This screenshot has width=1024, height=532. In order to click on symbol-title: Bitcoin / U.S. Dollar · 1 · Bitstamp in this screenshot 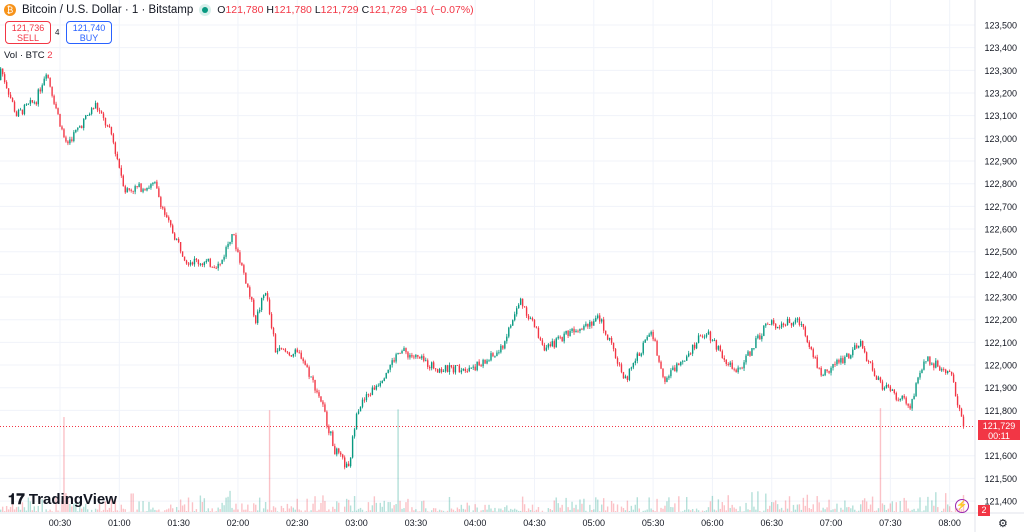, I will do `click(108, 10)`.